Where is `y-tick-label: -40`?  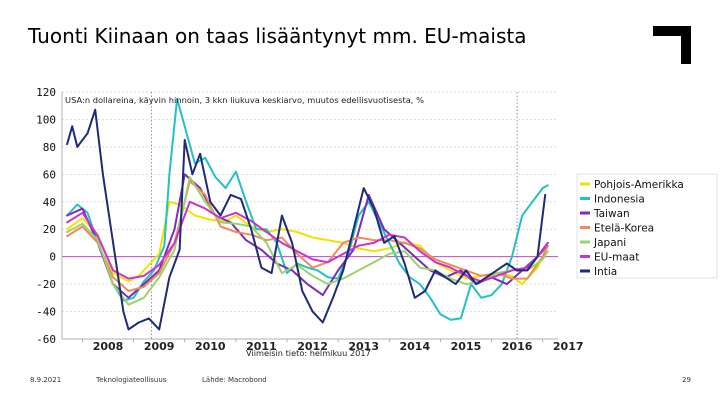
y-tick-label: -40 is located at coordinates (46, 312).